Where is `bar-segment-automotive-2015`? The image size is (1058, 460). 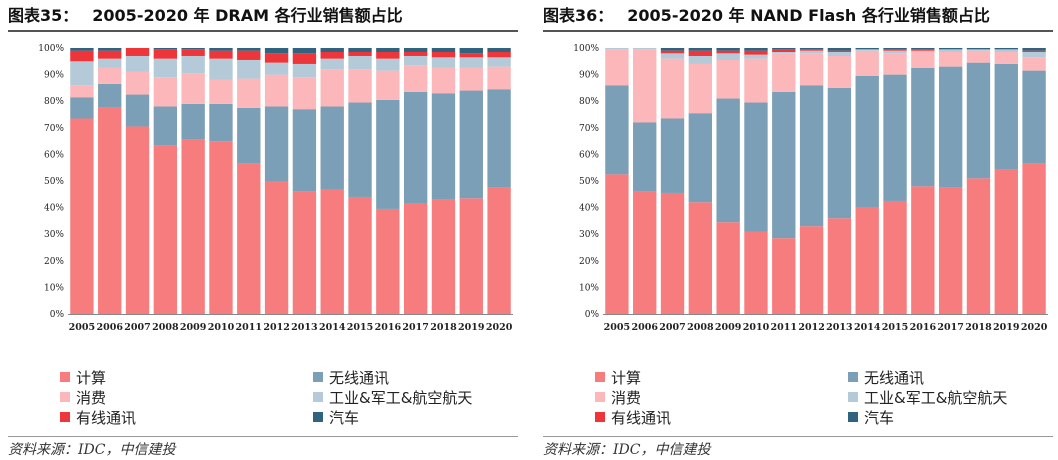 bar-segment-automotive-2015 is located at coordinates (360, 50).